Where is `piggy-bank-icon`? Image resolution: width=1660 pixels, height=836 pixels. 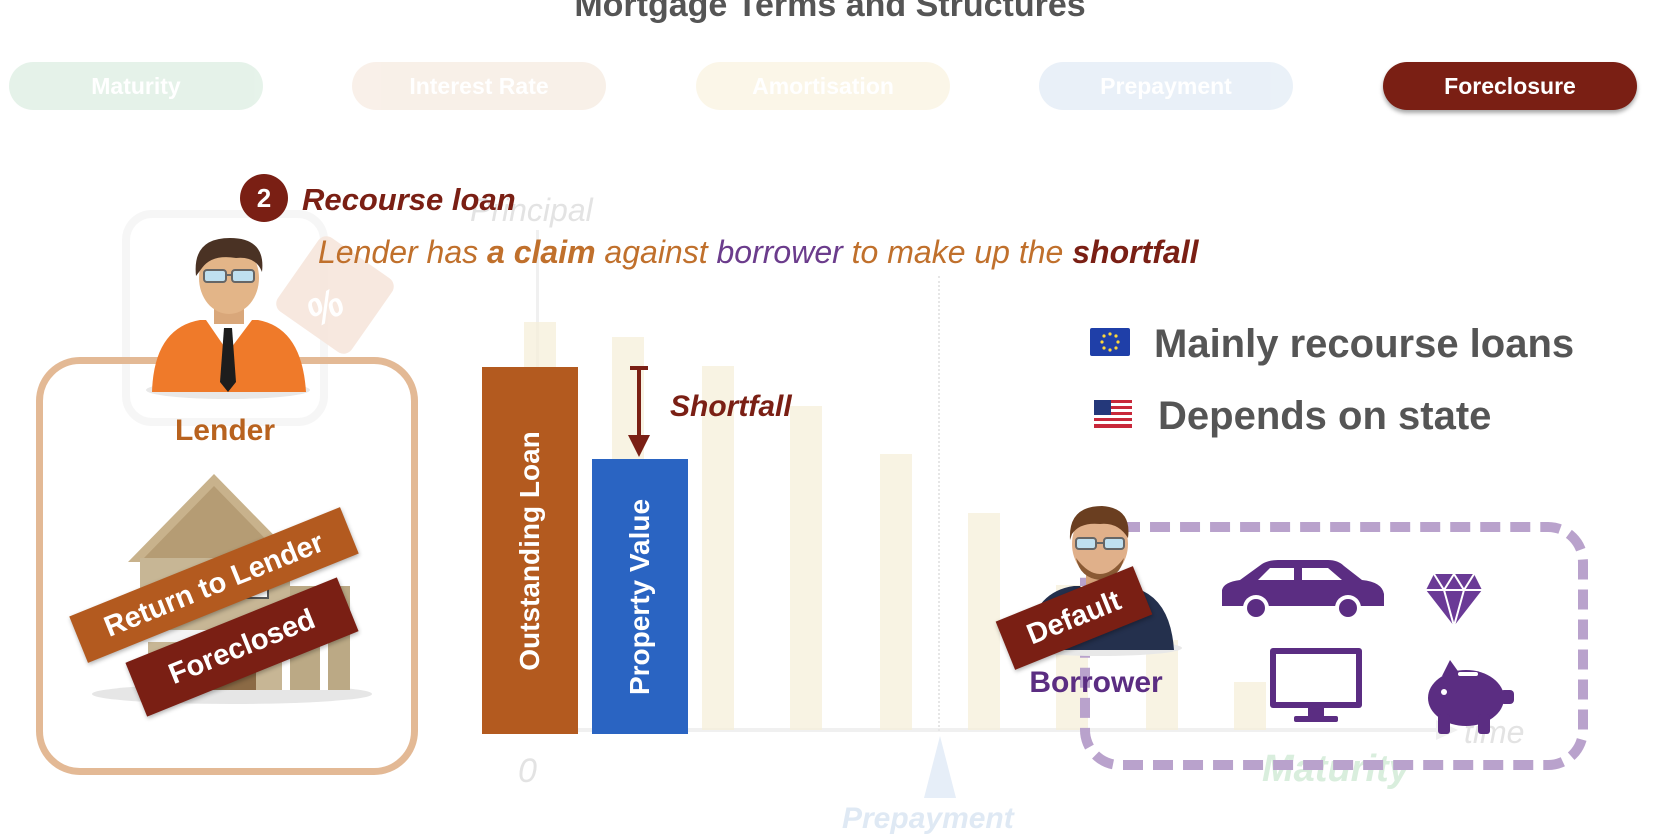
piggy-bank-icon is located at coordinates (1471, 697).